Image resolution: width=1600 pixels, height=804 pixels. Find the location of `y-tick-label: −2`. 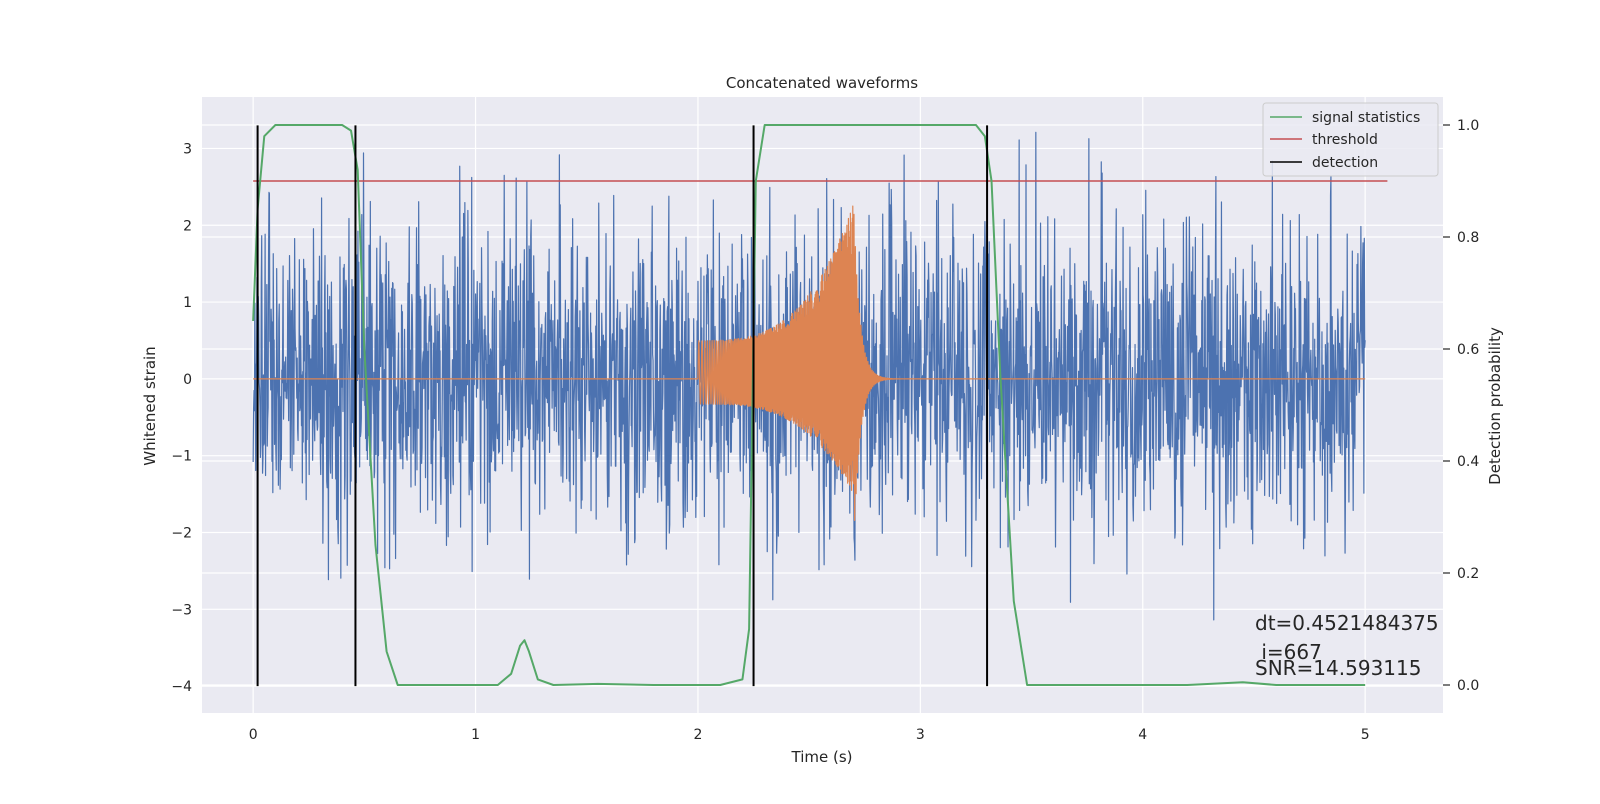

y-tick-label: −2 is located at coordinates (181, 534).